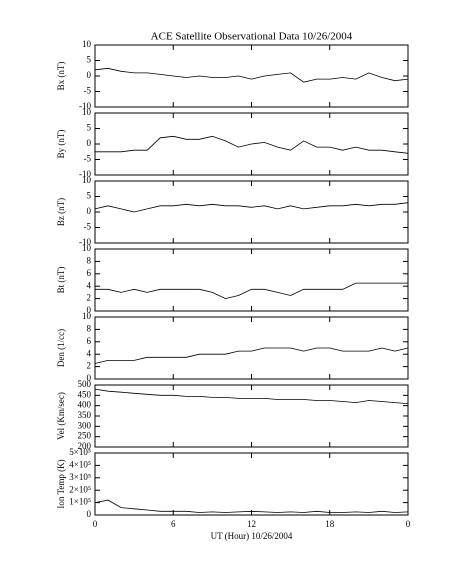 This screenshot has width=453, height=566. Describe the element at coordinates (80, 452) in the screenshot. I see `y-tick-label: 5×10⁵` at that location.